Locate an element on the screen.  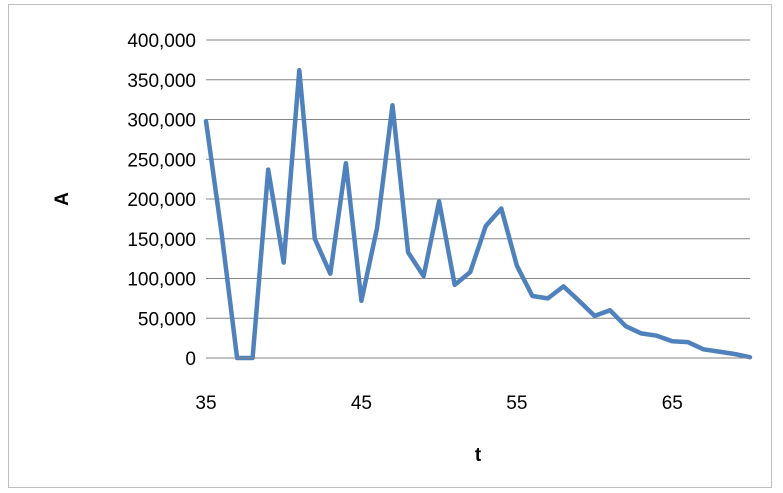
x-tick-label: 65 is located at coordinates (672, 403).